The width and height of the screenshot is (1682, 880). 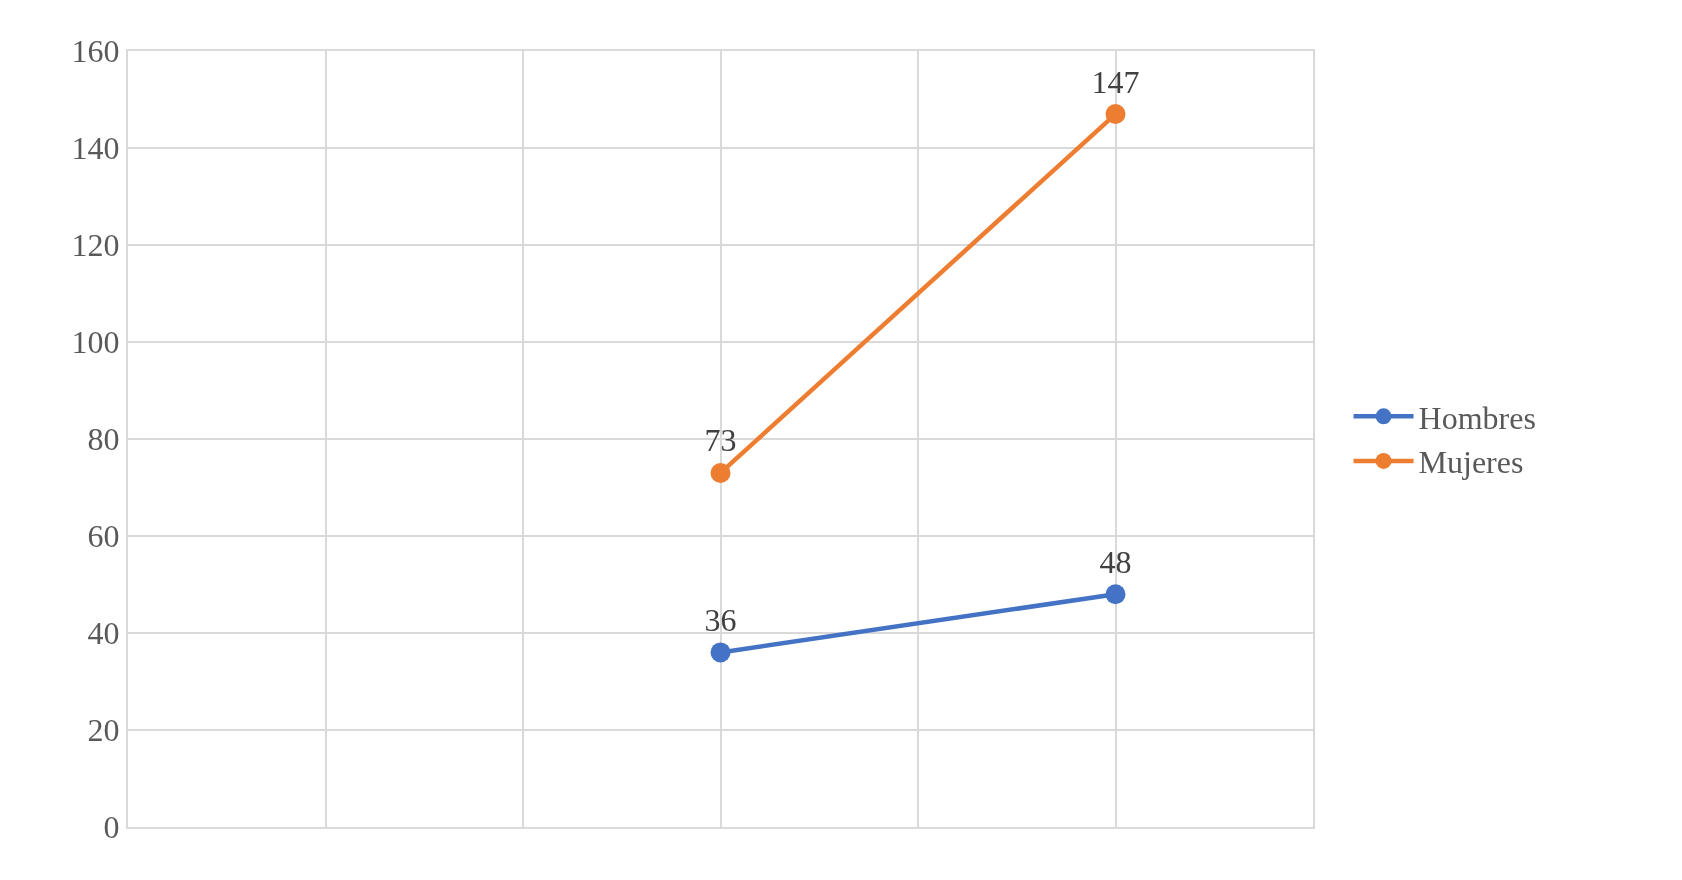 I want to click on y-tick-label: 160, so click(x=95, y=51).